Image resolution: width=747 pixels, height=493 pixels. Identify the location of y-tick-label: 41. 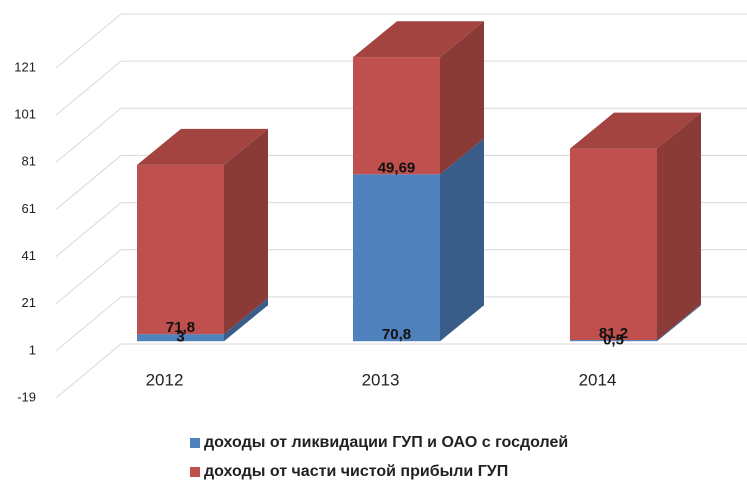
(29, 255).